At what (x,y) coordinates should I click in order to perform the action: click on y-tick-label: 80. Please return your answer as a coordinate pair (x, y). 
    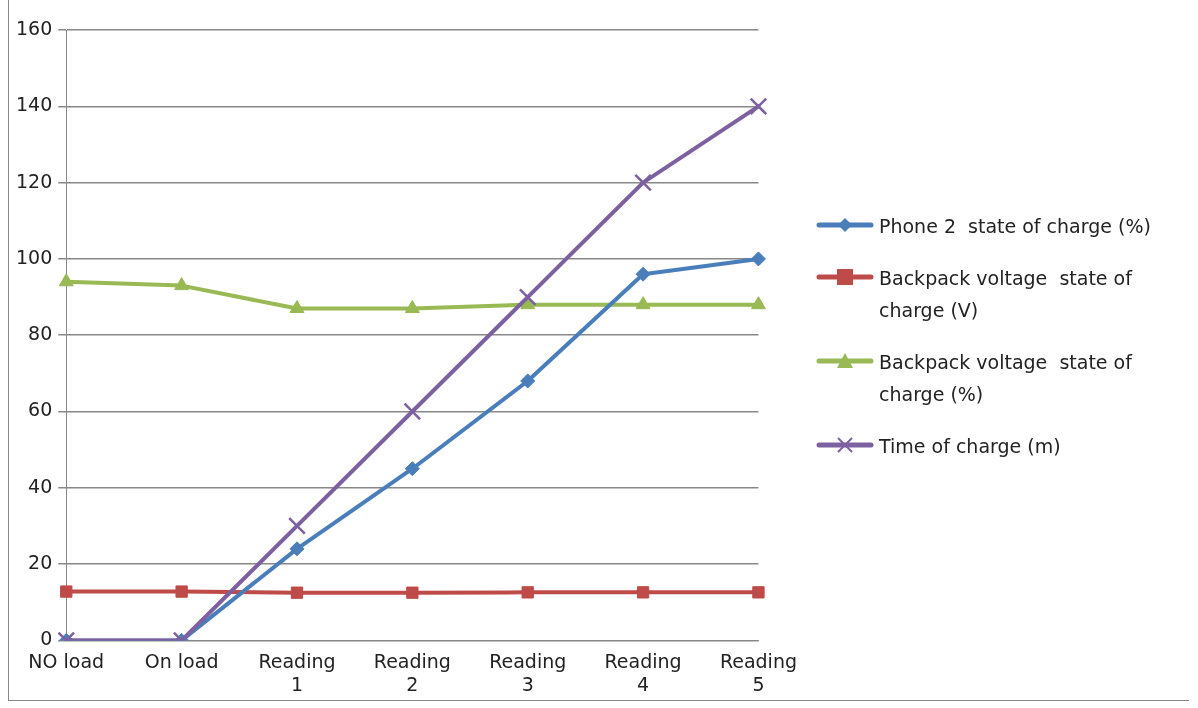
    Looking at the image, I should click on (40, 333).